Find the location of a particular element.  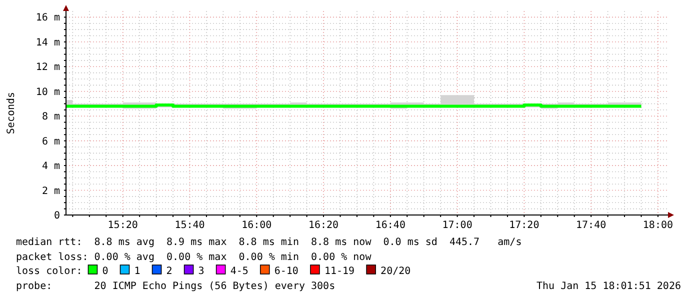

y-tick-label: 16 m is located at coordinates (48, 18).